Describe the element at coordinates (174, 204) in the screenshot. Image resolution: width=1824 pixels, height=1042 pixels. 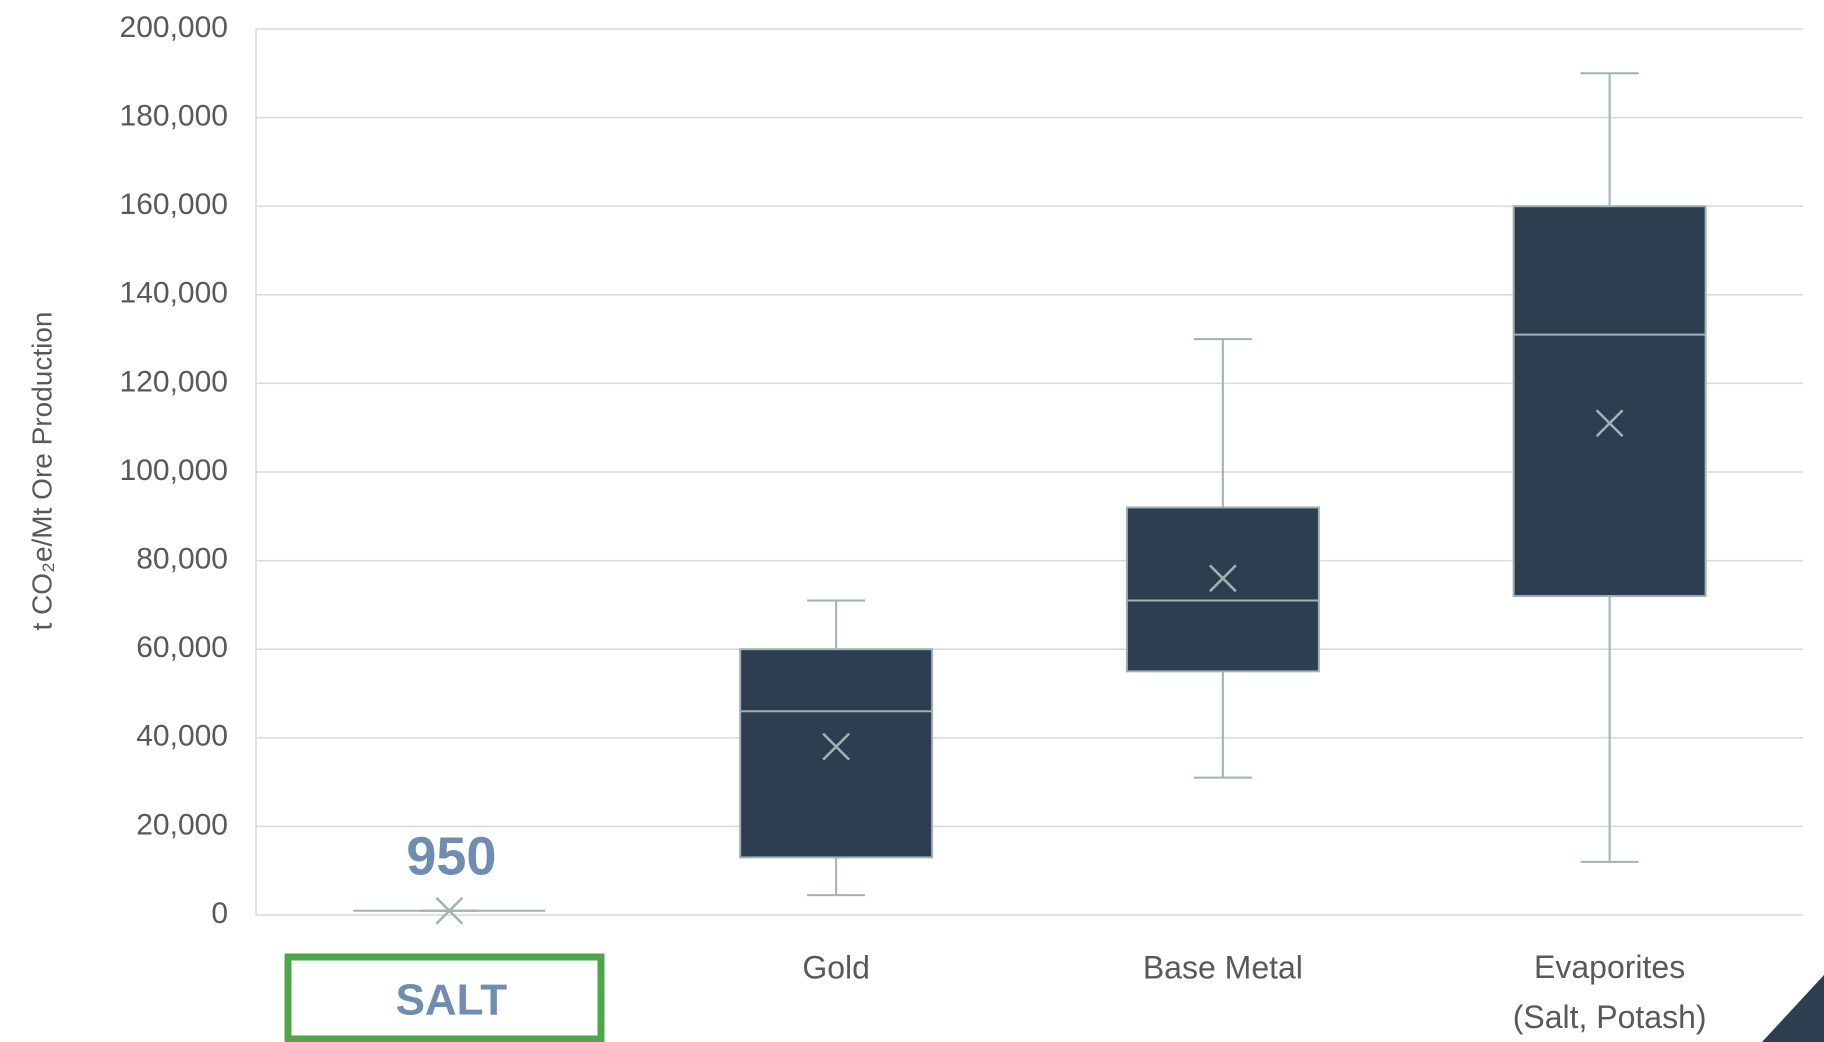
I see `y-tick-label: 160,000` at that location.